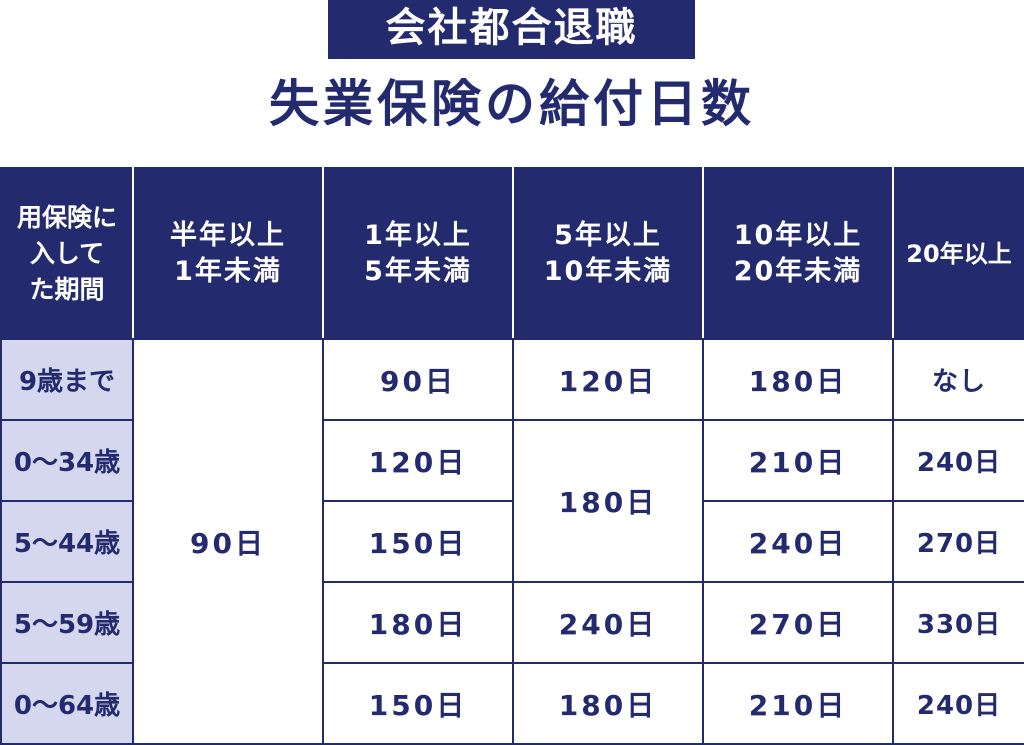 The width and height of the screenshot is (1024, 745). What do you see at coordinates (512, 104) in the screenshot?
I see `page-title: 失業保険の給付日数` at bounding box center [512, 104].